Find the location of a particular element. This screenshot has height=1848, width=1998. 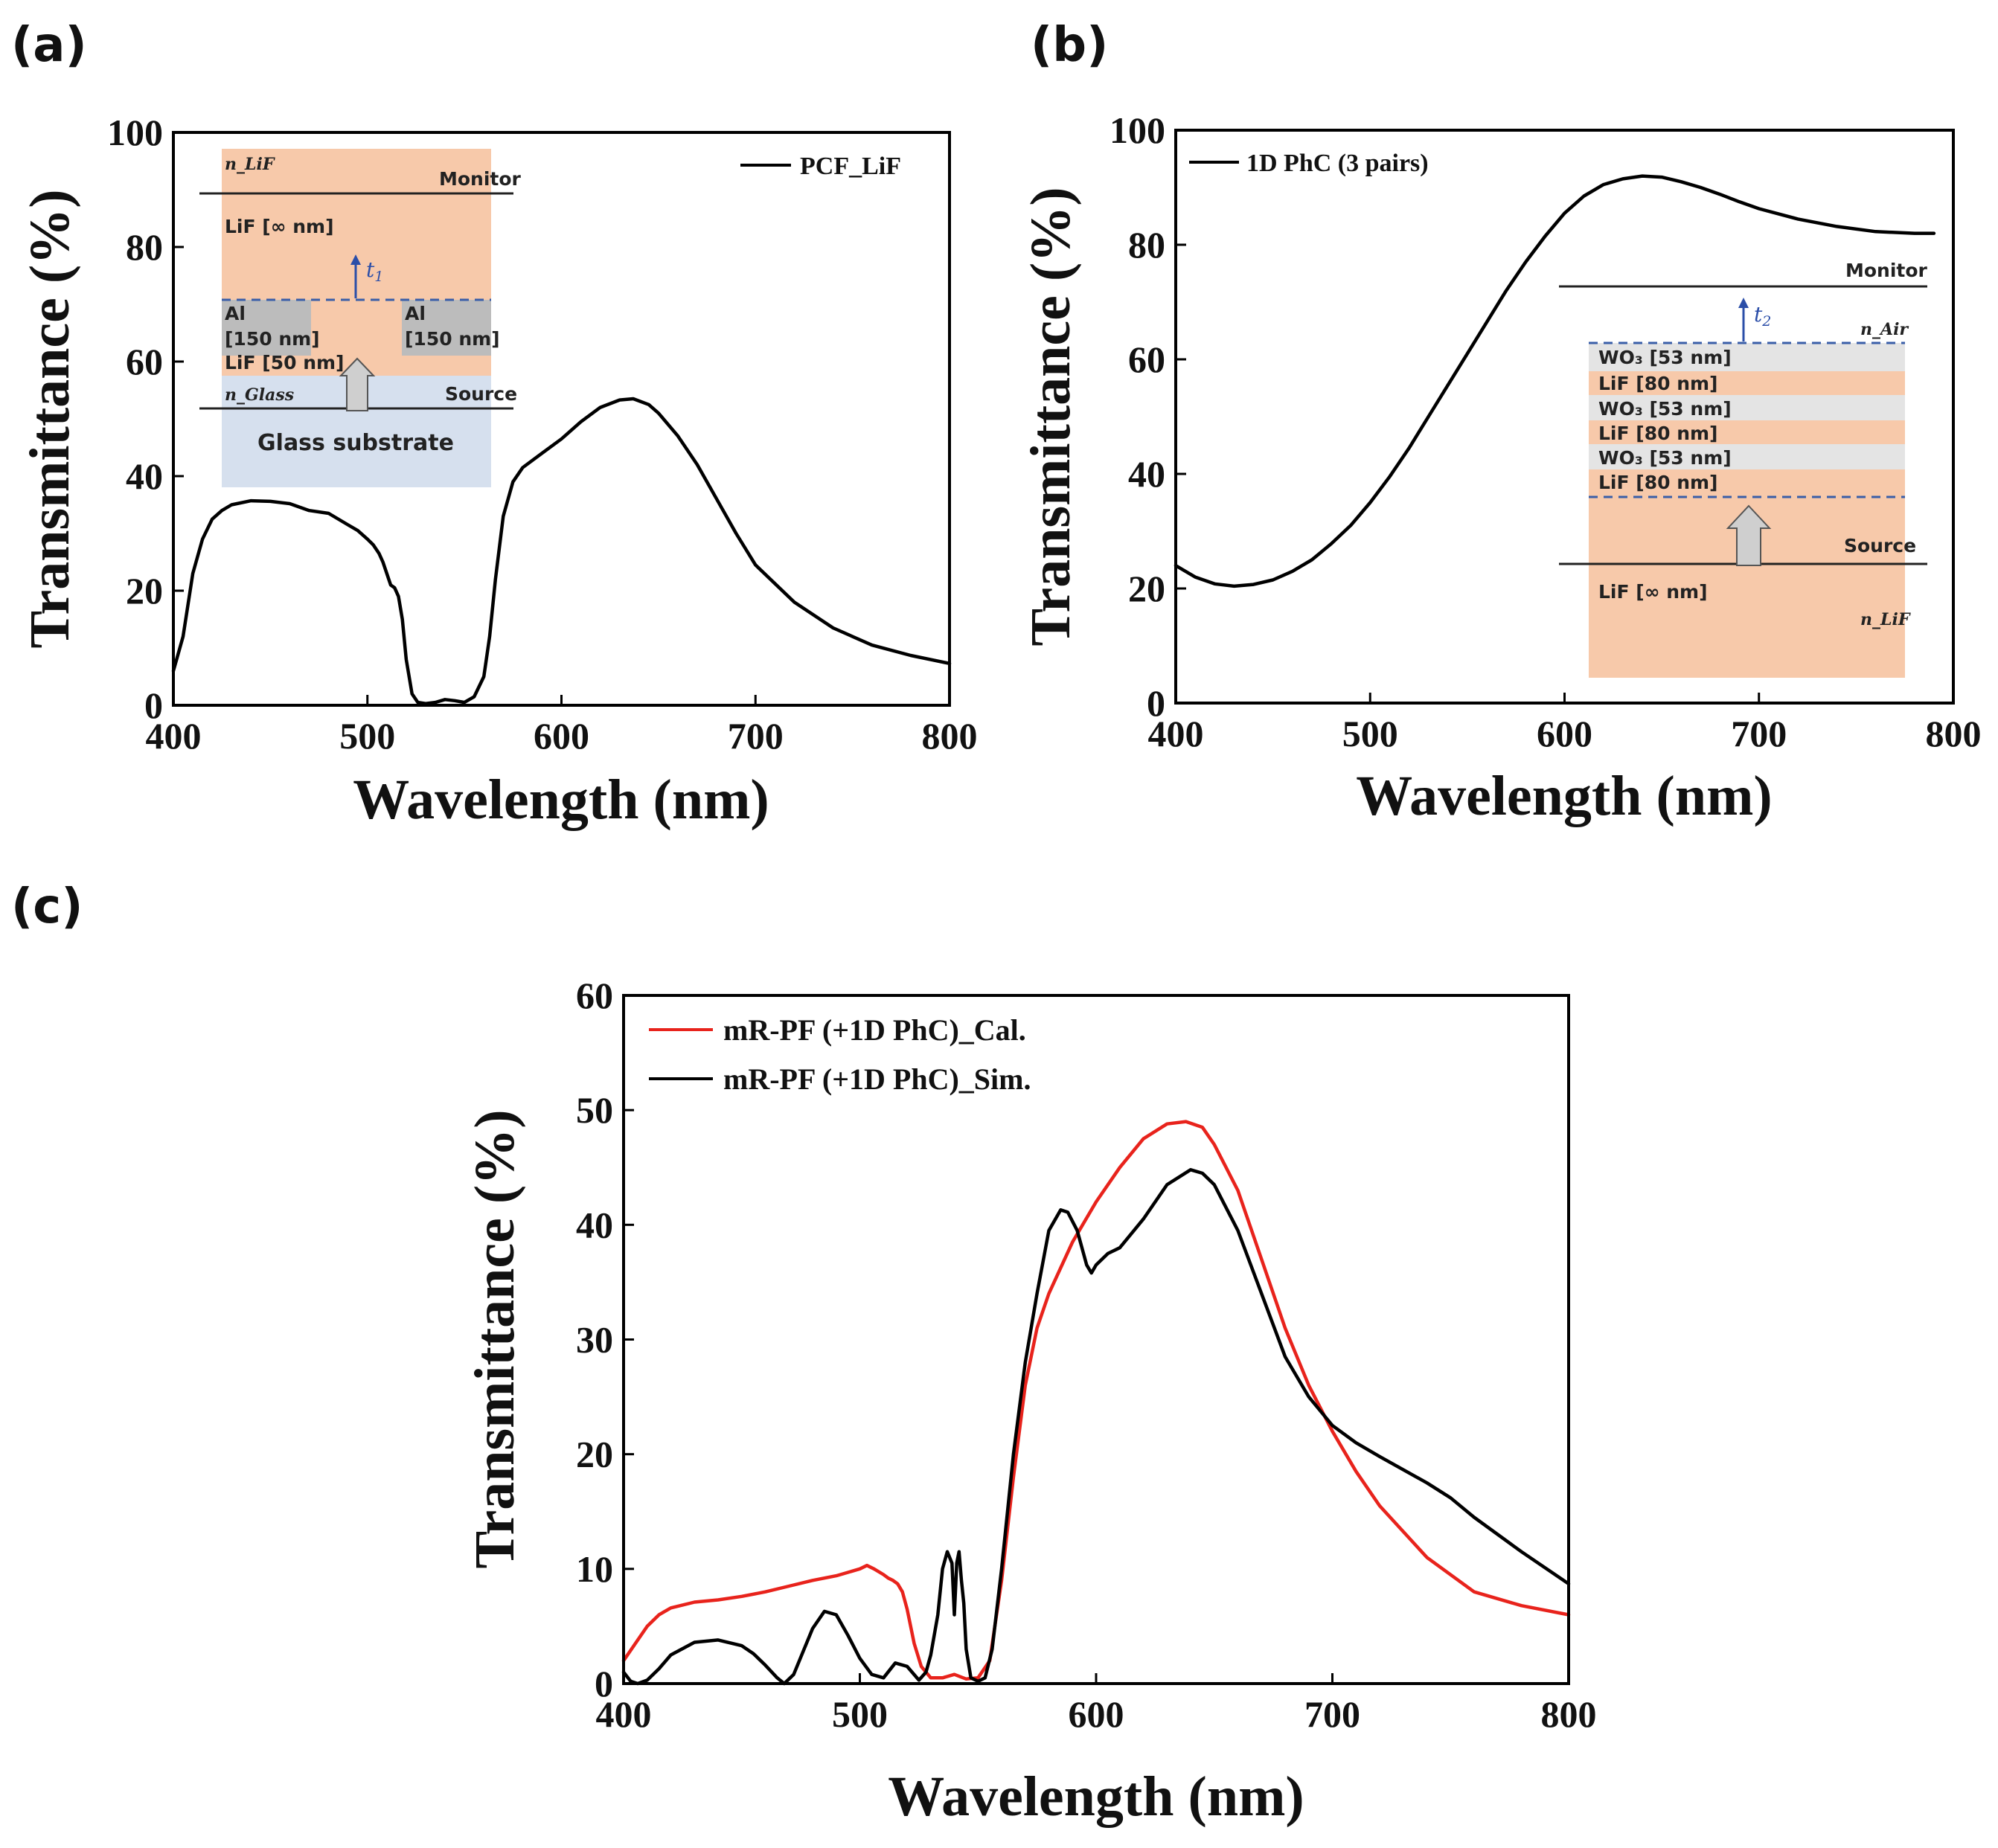

t1-label: t1 is located at coordinates (374, 271).